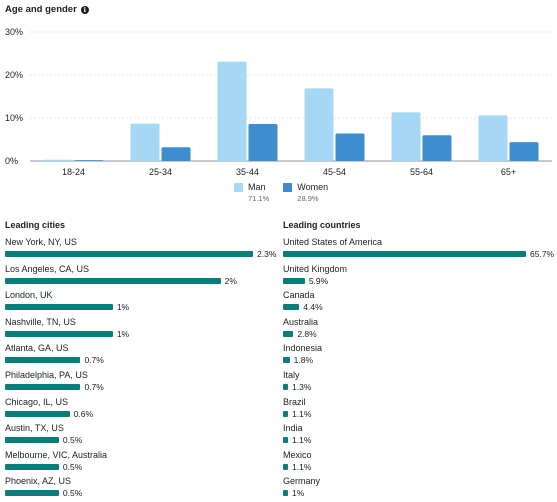  What do you see at coordinates (313, 187) in the screenshot?
I see `legend-label-women: Women` at bounding box center [313, 187].